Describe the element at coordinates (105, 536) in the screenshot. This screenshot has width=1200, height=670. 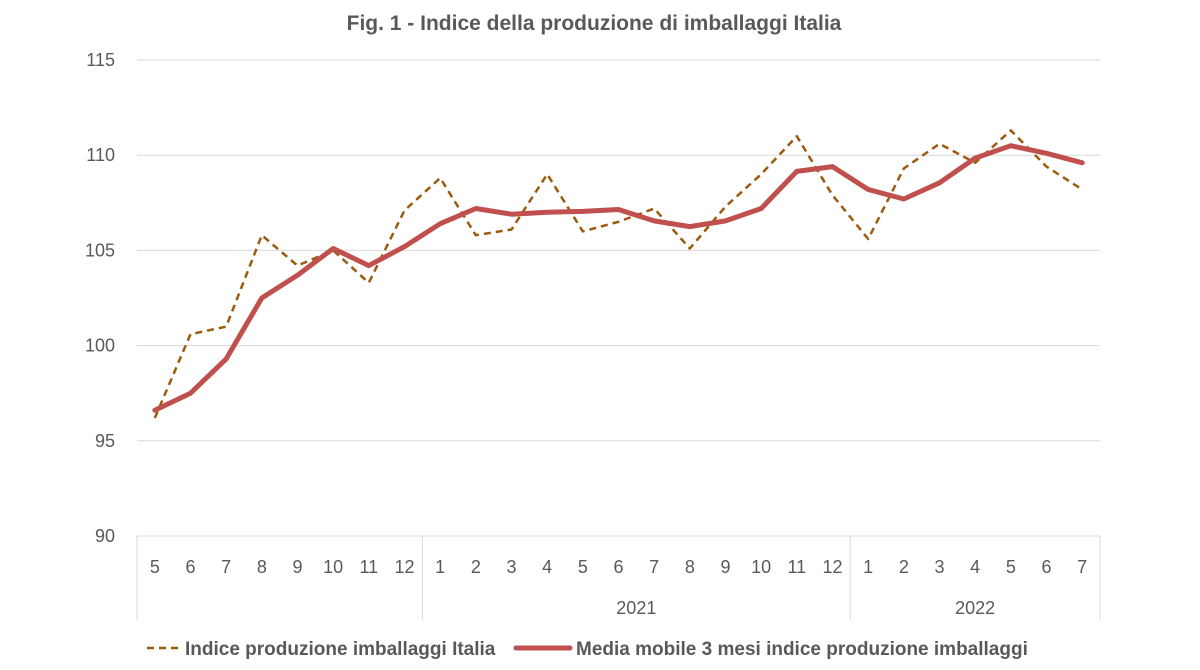
I see `y-tick-label: 90` at that location.